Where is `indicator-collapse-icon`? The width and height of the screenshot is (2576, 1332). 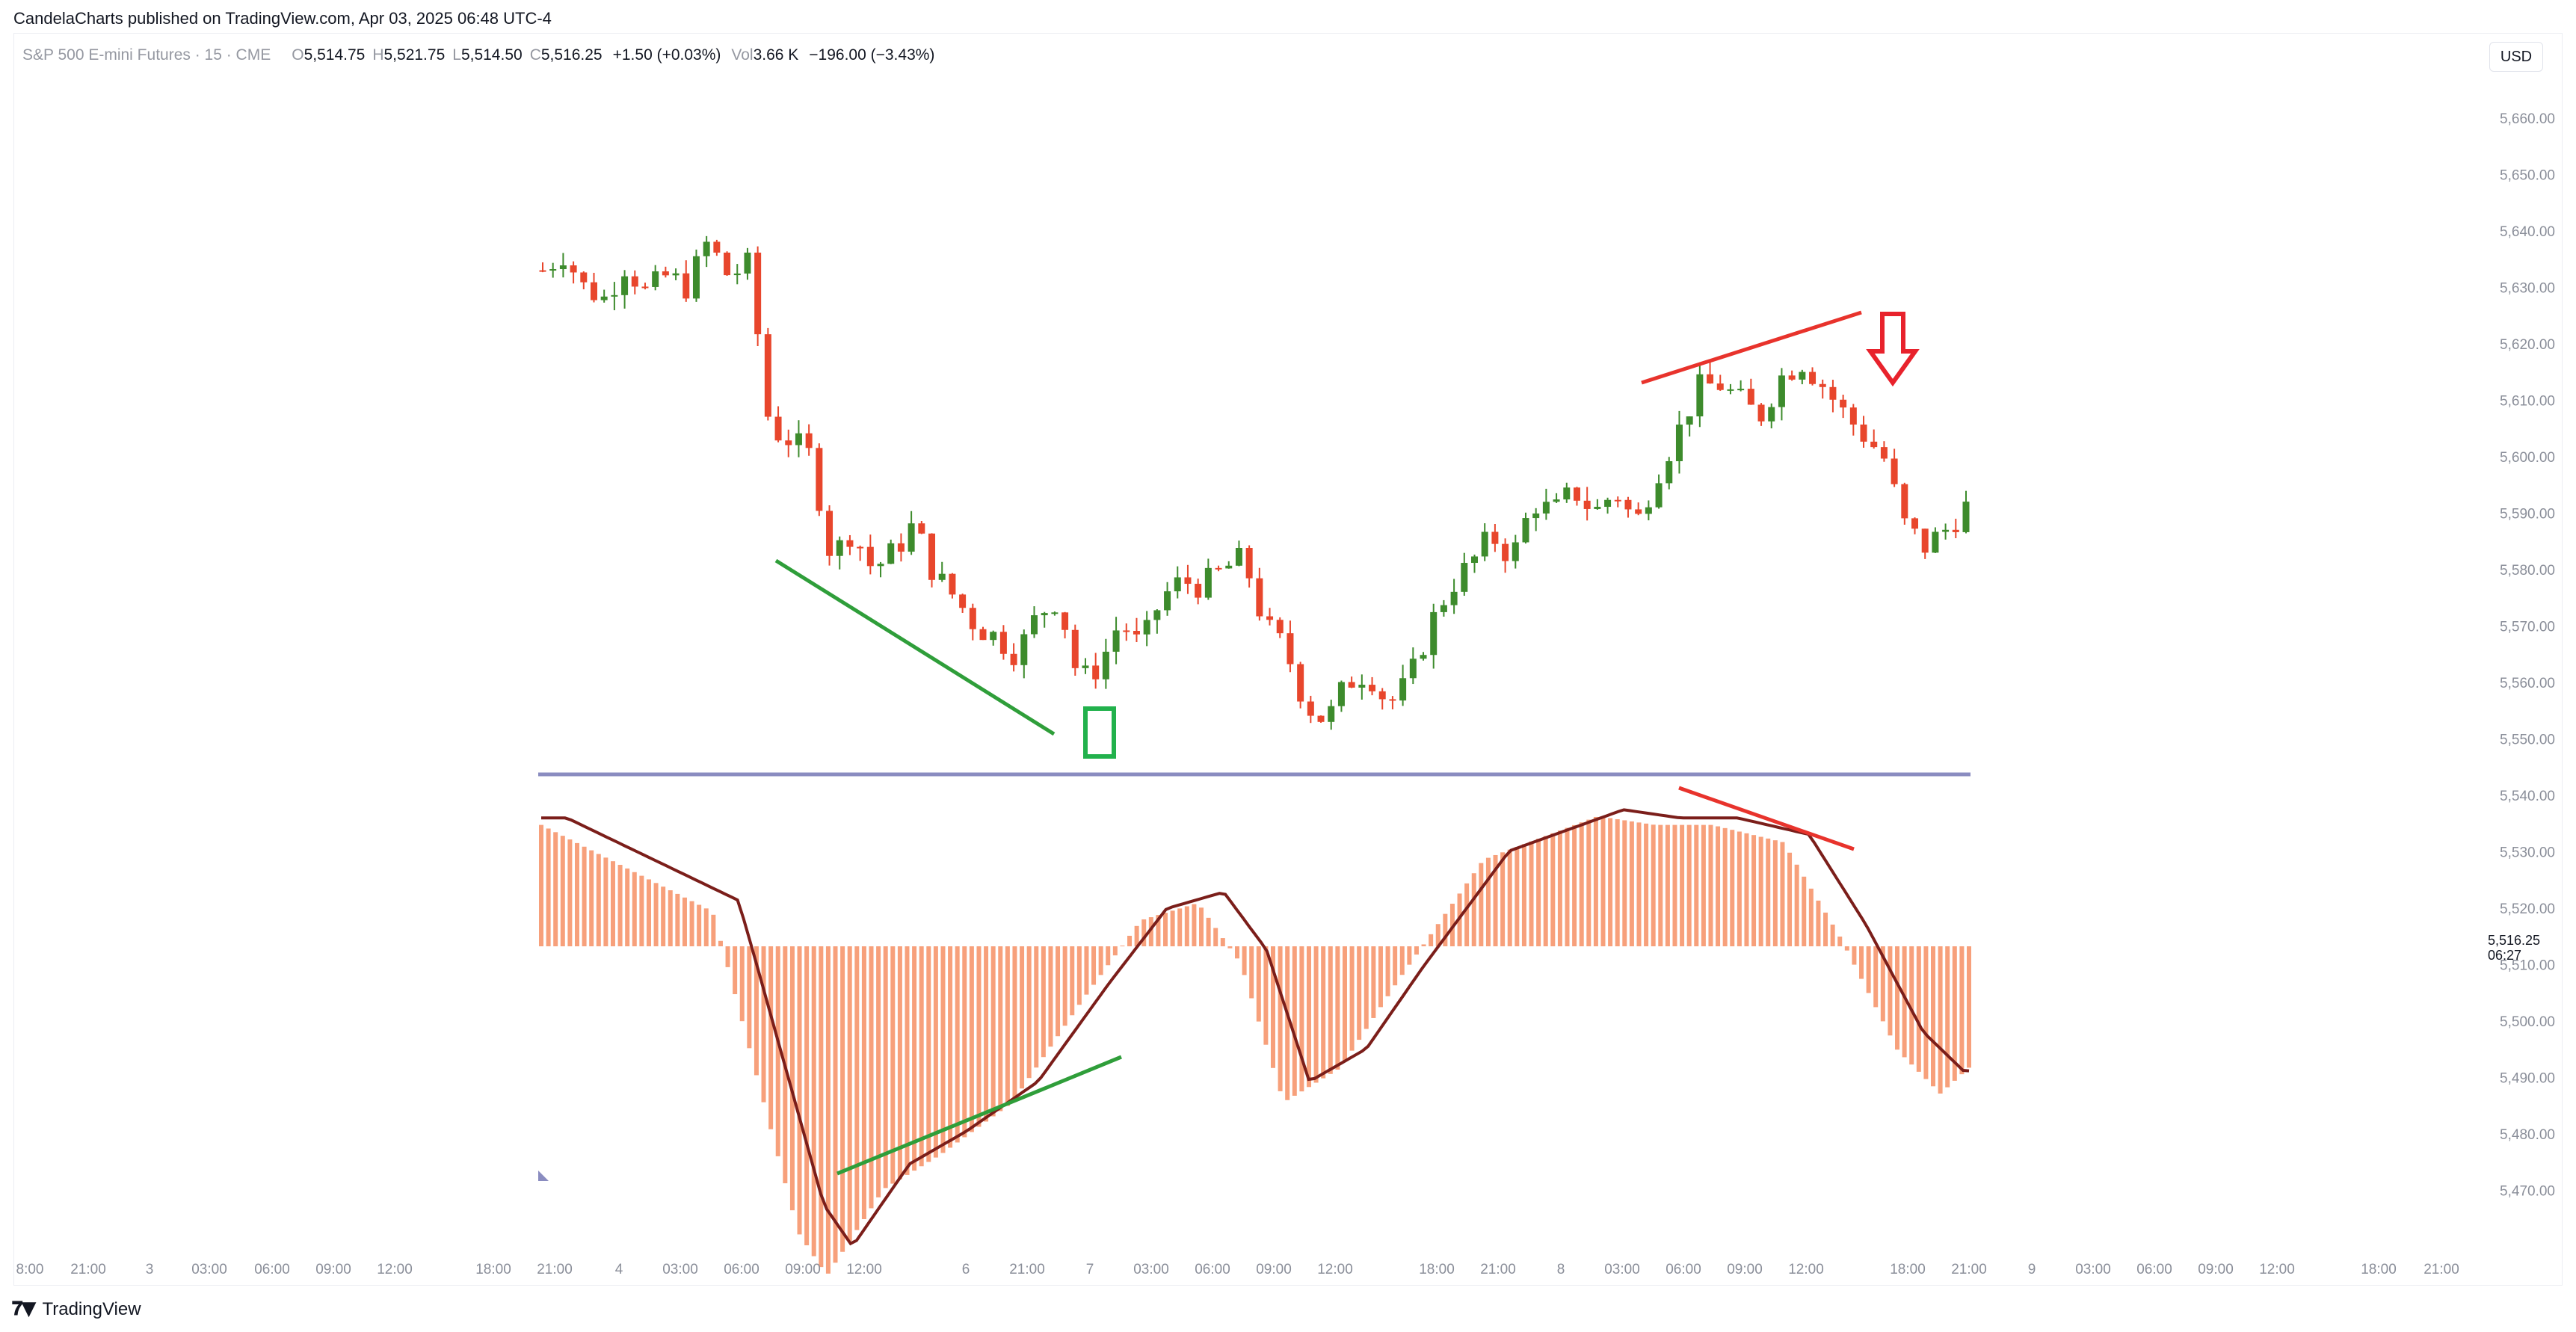 indicator-collapse-icon is located at coordinates (543, 1176).